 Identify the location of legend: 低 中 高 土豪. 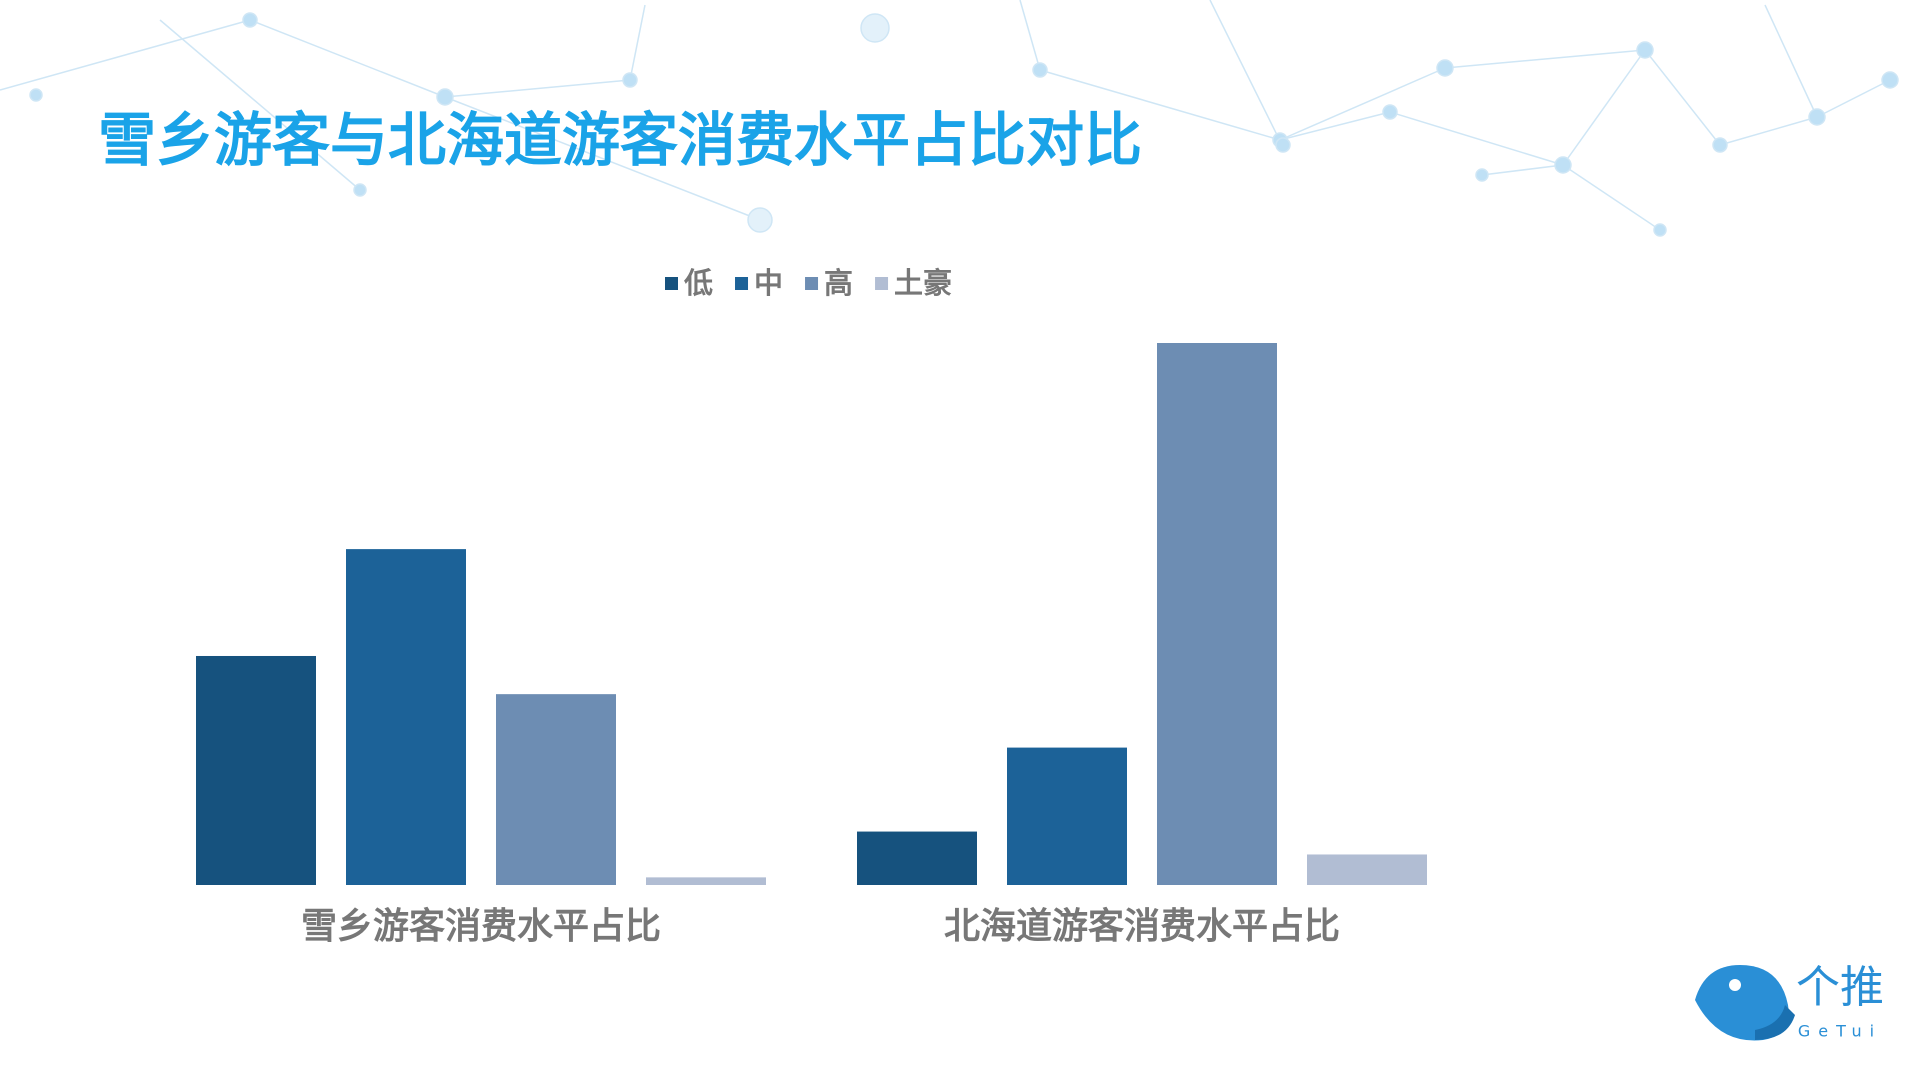
(808, 283).